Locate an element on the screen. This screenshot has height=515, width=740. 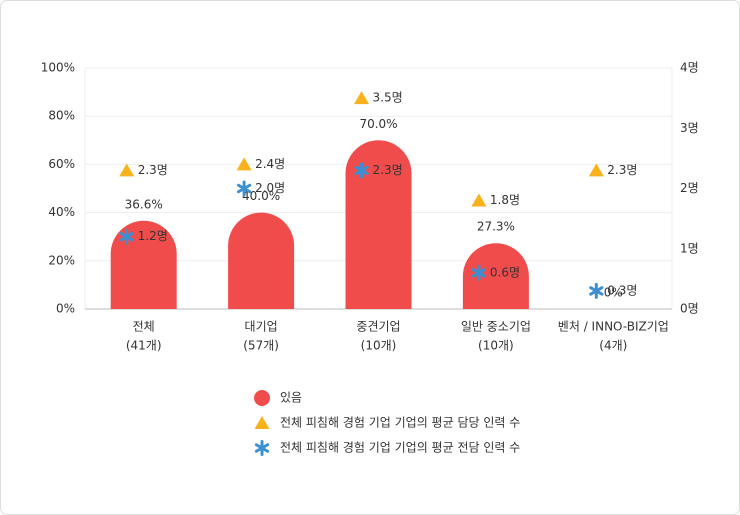
legend-label: 전체 피침해 경험 기업 기업의 평균 담당 인력 수 is located at coordinates (400, 423).